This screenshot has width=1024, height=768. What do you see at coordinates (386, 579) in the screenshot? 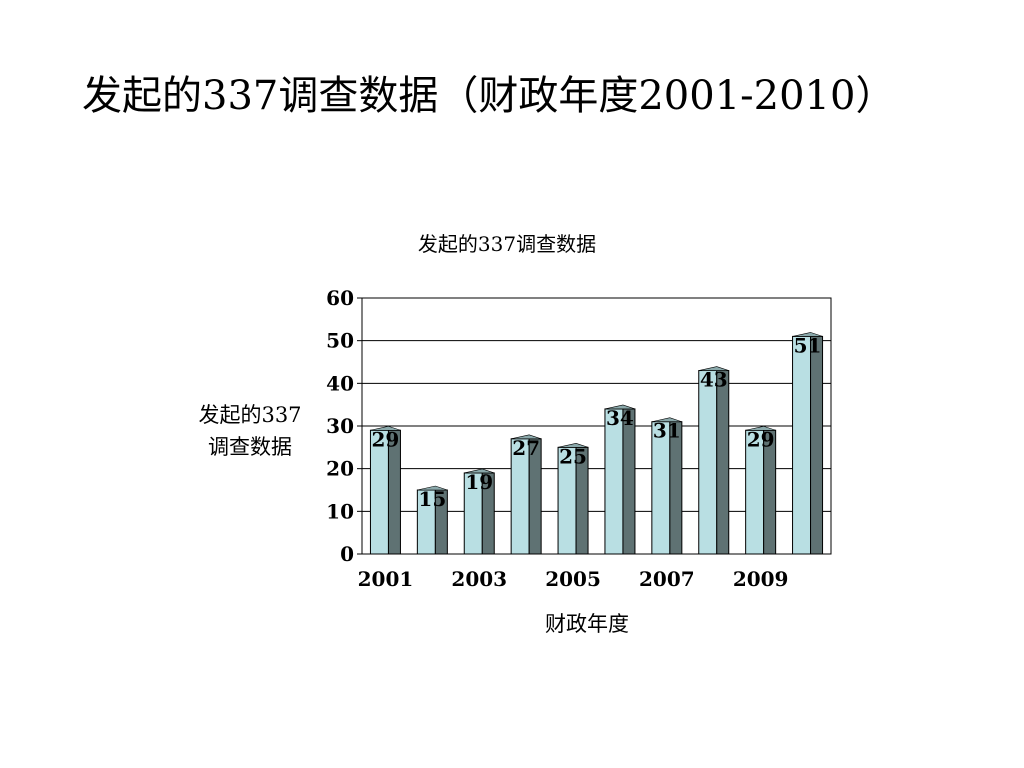
I see `x-tick-label: 2001` at bounding box center [386, 579].